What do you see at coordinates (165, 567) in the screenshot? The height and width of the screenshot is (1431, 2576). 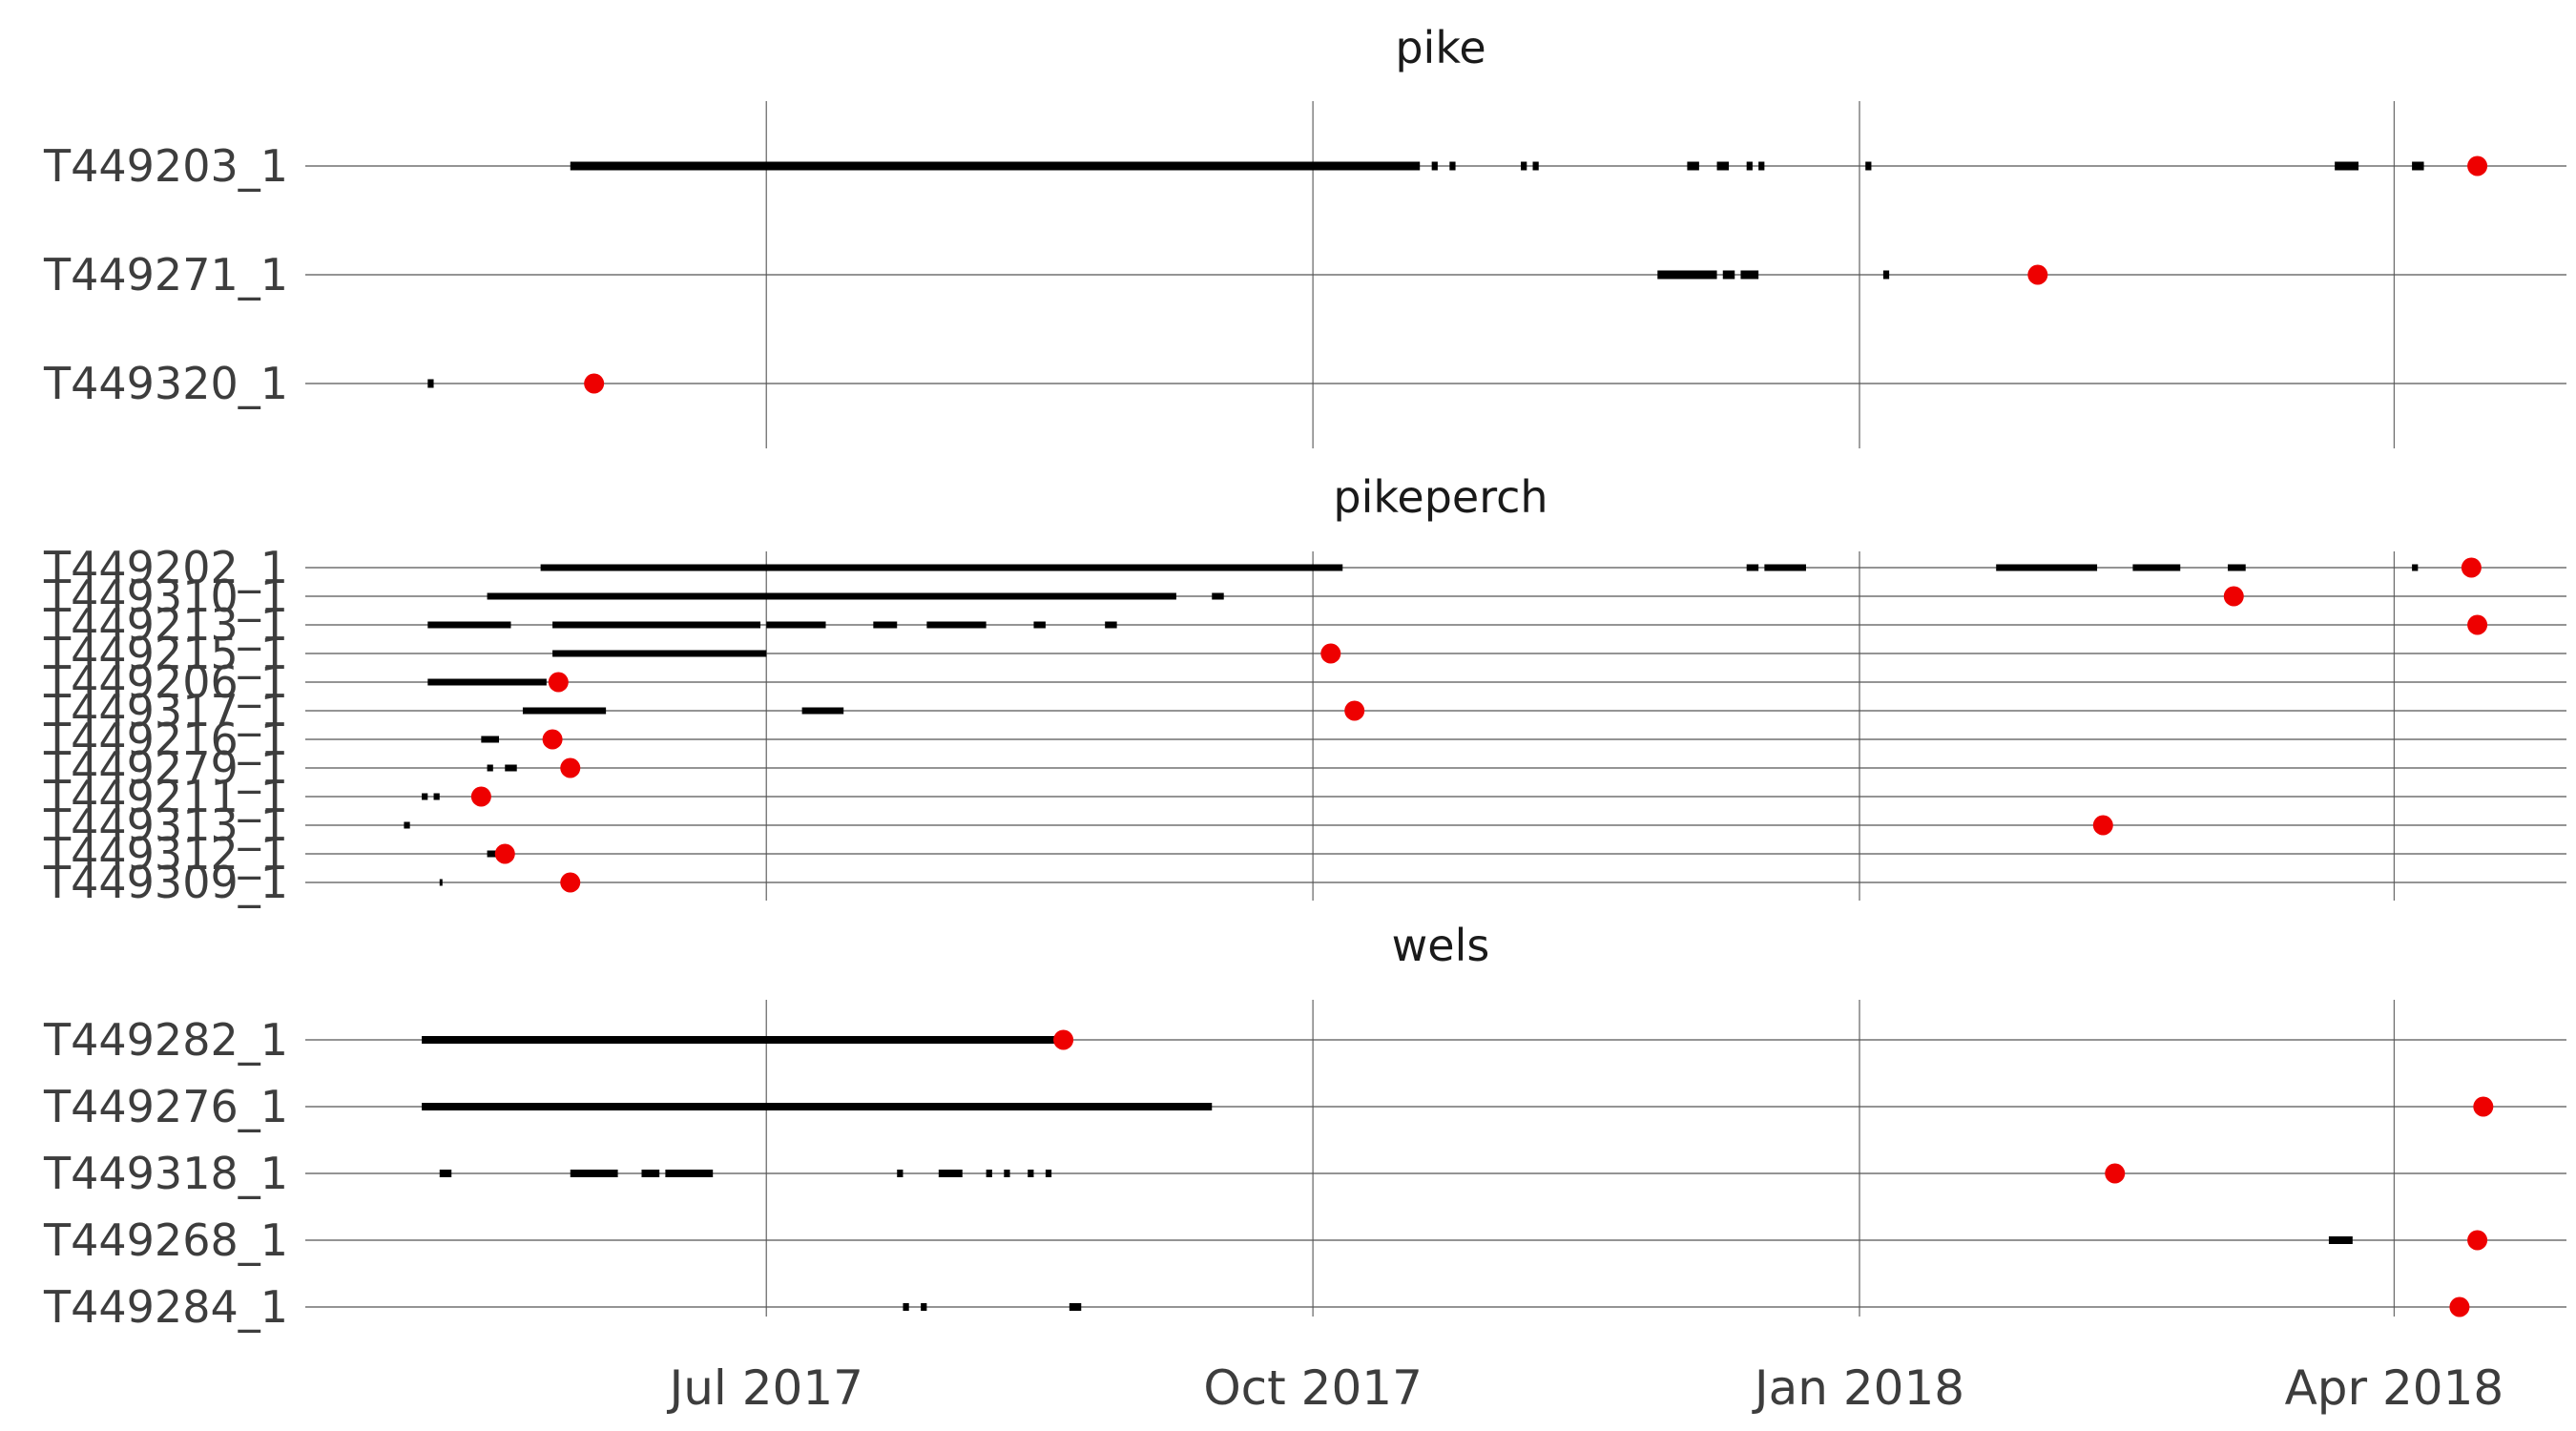 I see `row-label: T449202_1` at bounding box center [165, 567].